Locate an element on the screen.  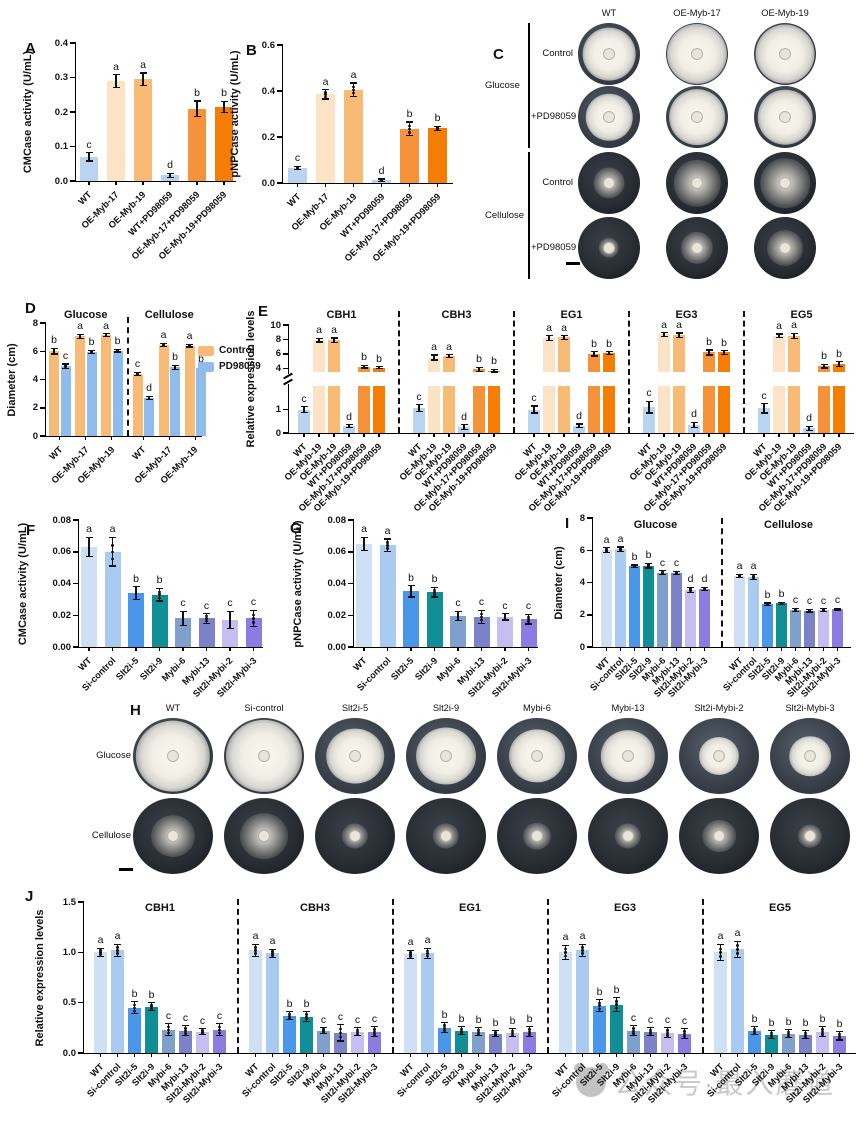
panel-label-J: J is located at coordinates (29, 896).